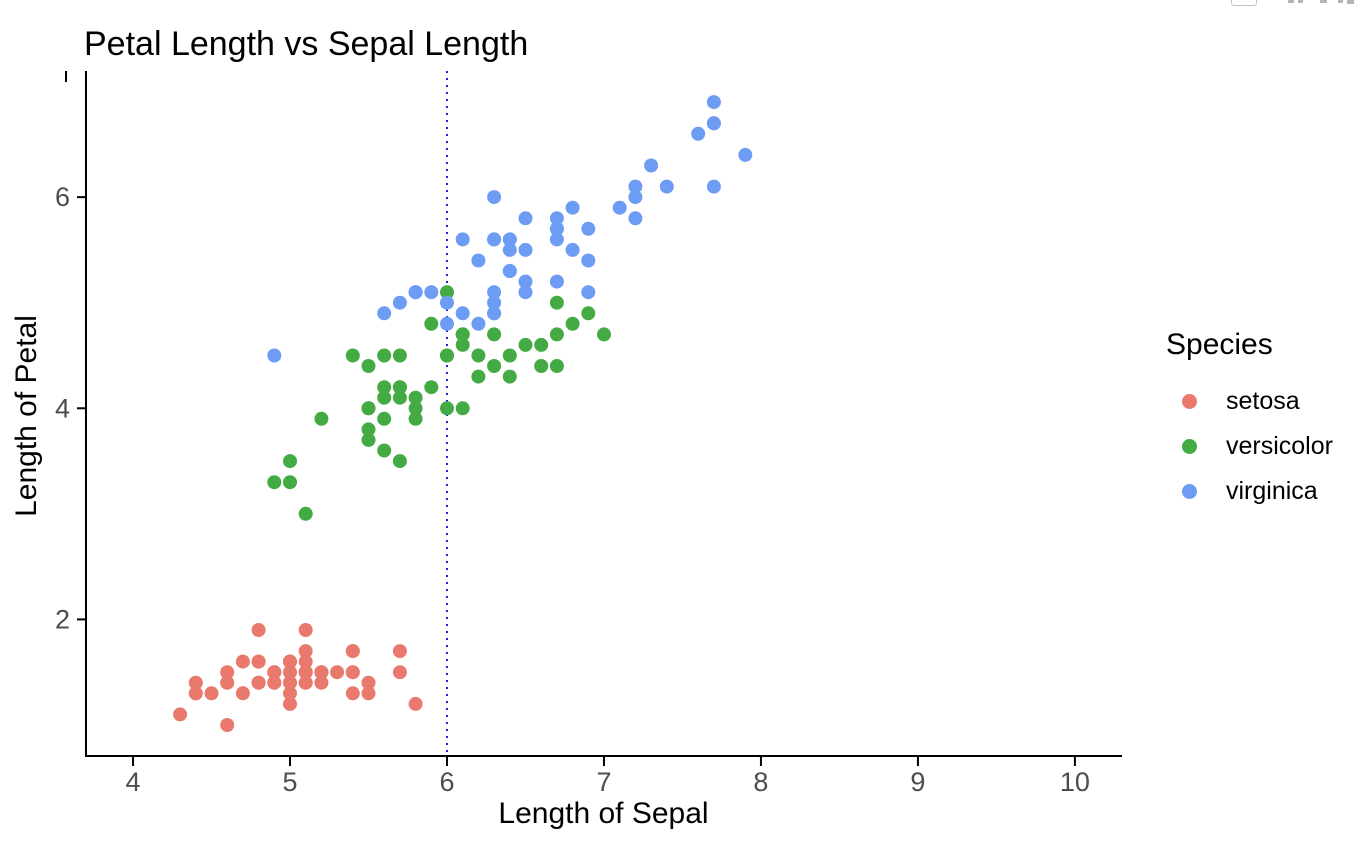  I want to click on legend-label: setosa, so click(1263, 401).